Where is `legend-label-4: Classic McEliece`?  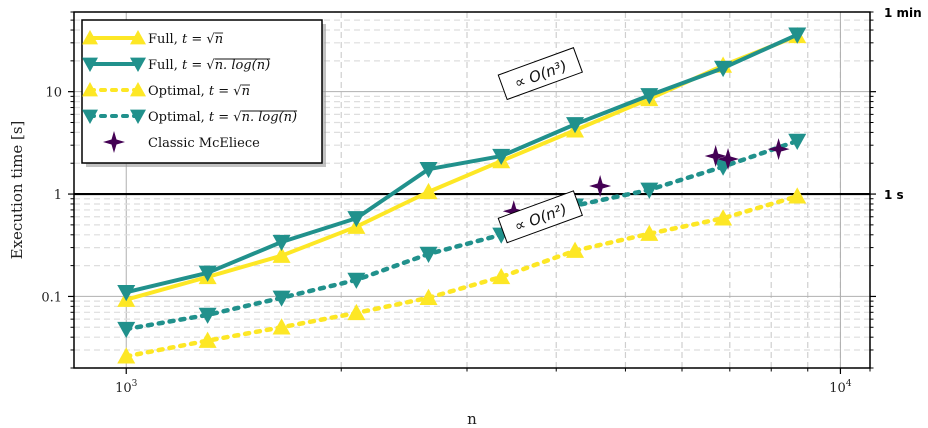
legend-label-4: Classic McEliece is located at coordinates (204, 143).